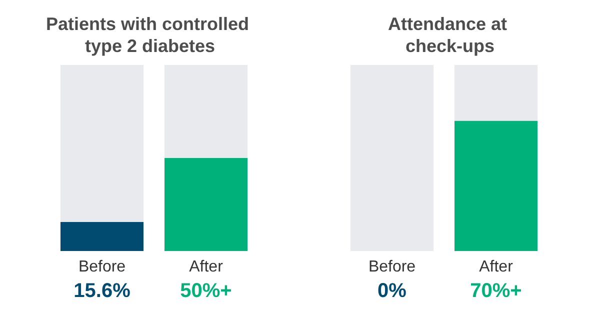 The image size is (600, 324). I want to click on data-label: 70%+, so click(496, 291).